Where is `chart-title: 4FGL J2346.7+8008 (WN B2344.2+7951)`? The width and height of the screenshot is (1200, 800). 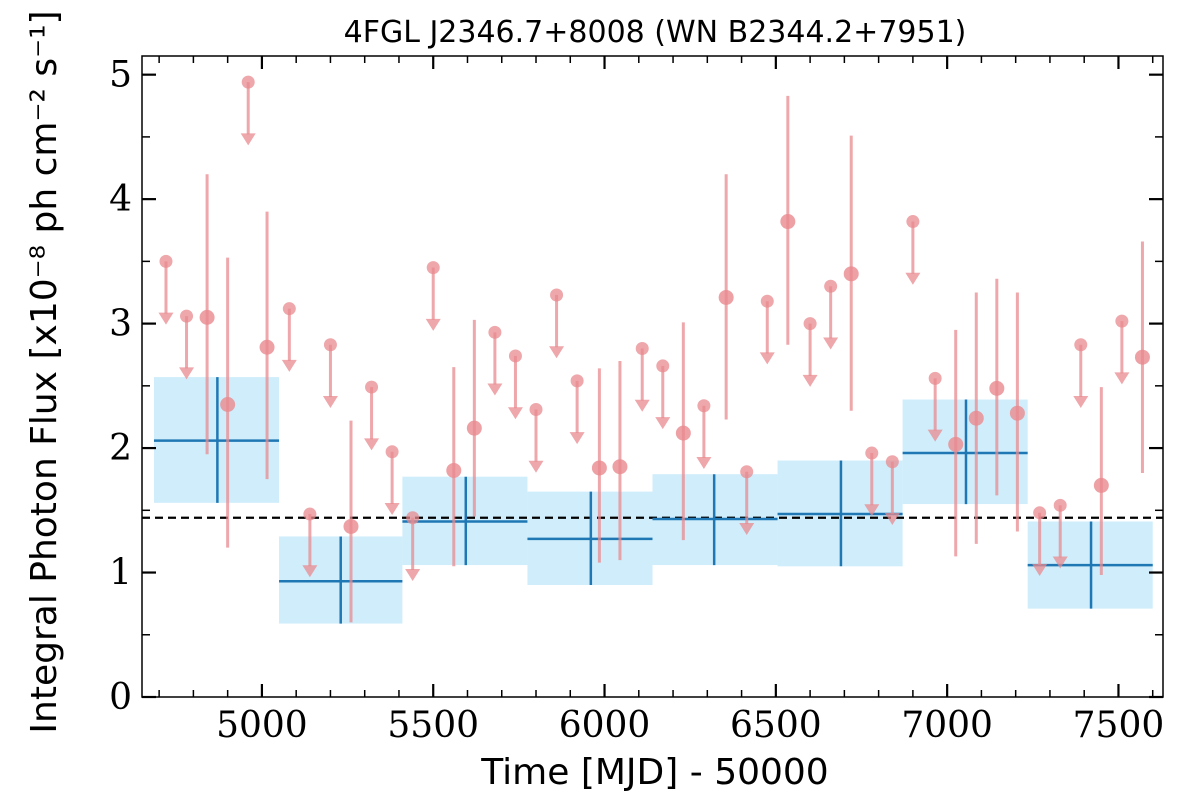 chart-title: 4FGL J2346.7+8008 (WN B2344.2+7951) is located at coordinates (655, 32).